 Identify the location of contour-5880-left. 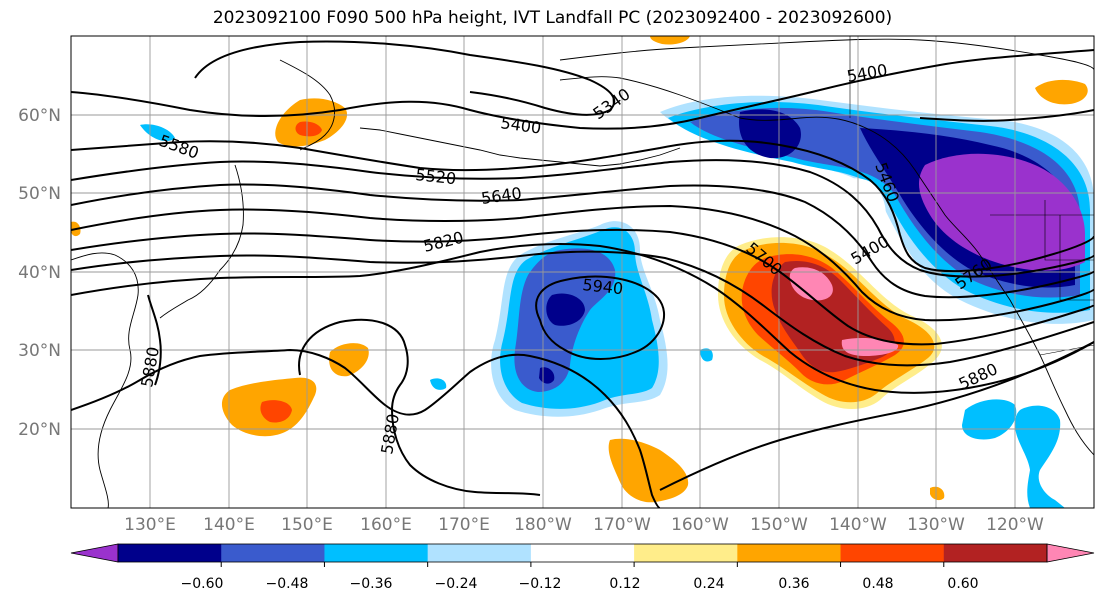
(154, 340).